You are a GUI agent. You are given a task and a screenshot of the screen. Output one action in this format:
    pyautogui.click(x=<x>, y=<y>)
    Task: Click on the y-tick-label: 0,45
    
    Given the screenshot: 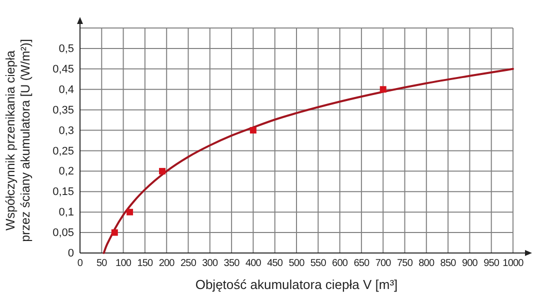 What is the action you would take?
    pyautogui.click(x=63, y=69)
    